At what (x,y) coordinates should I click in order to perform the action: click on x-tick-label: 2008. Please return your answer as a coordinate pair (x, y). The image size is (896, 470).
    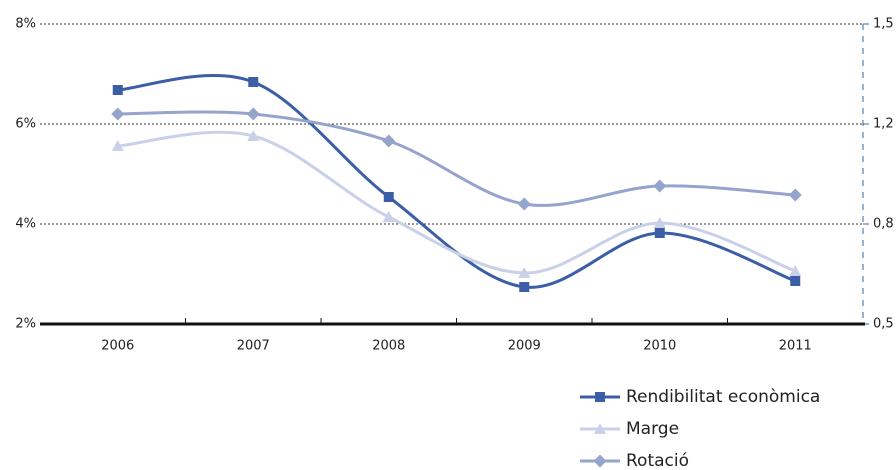
    Looking at the image, I should click on (388, 346).